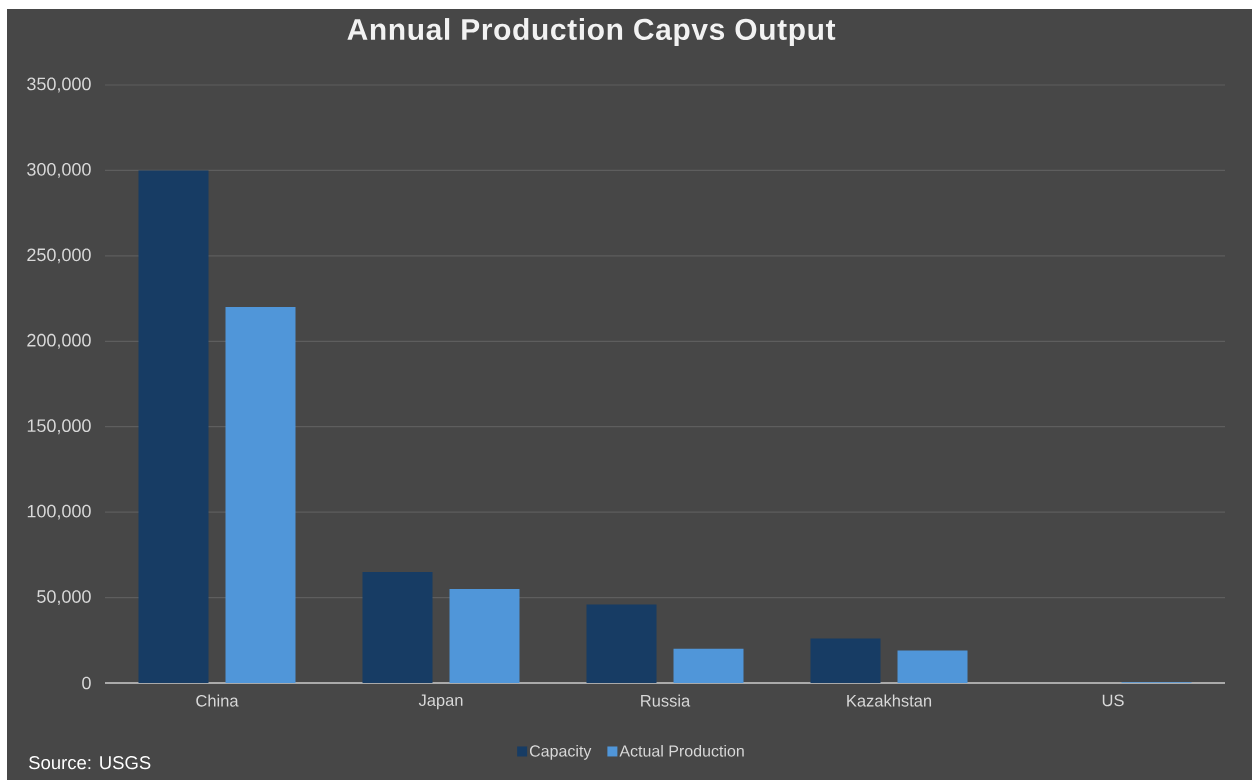 Image resolution: width=1252 pixels, height=780 pixels. I want to click on x-tick-label: US, so click(1113, 700).